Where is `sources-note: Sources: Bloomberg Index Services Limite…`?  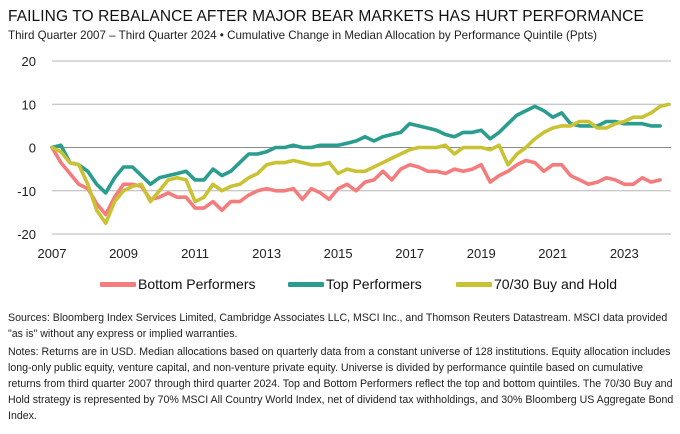
sources-note: Sources: Bloomberg Index Services Limite… is located at coordinates (338, 326).